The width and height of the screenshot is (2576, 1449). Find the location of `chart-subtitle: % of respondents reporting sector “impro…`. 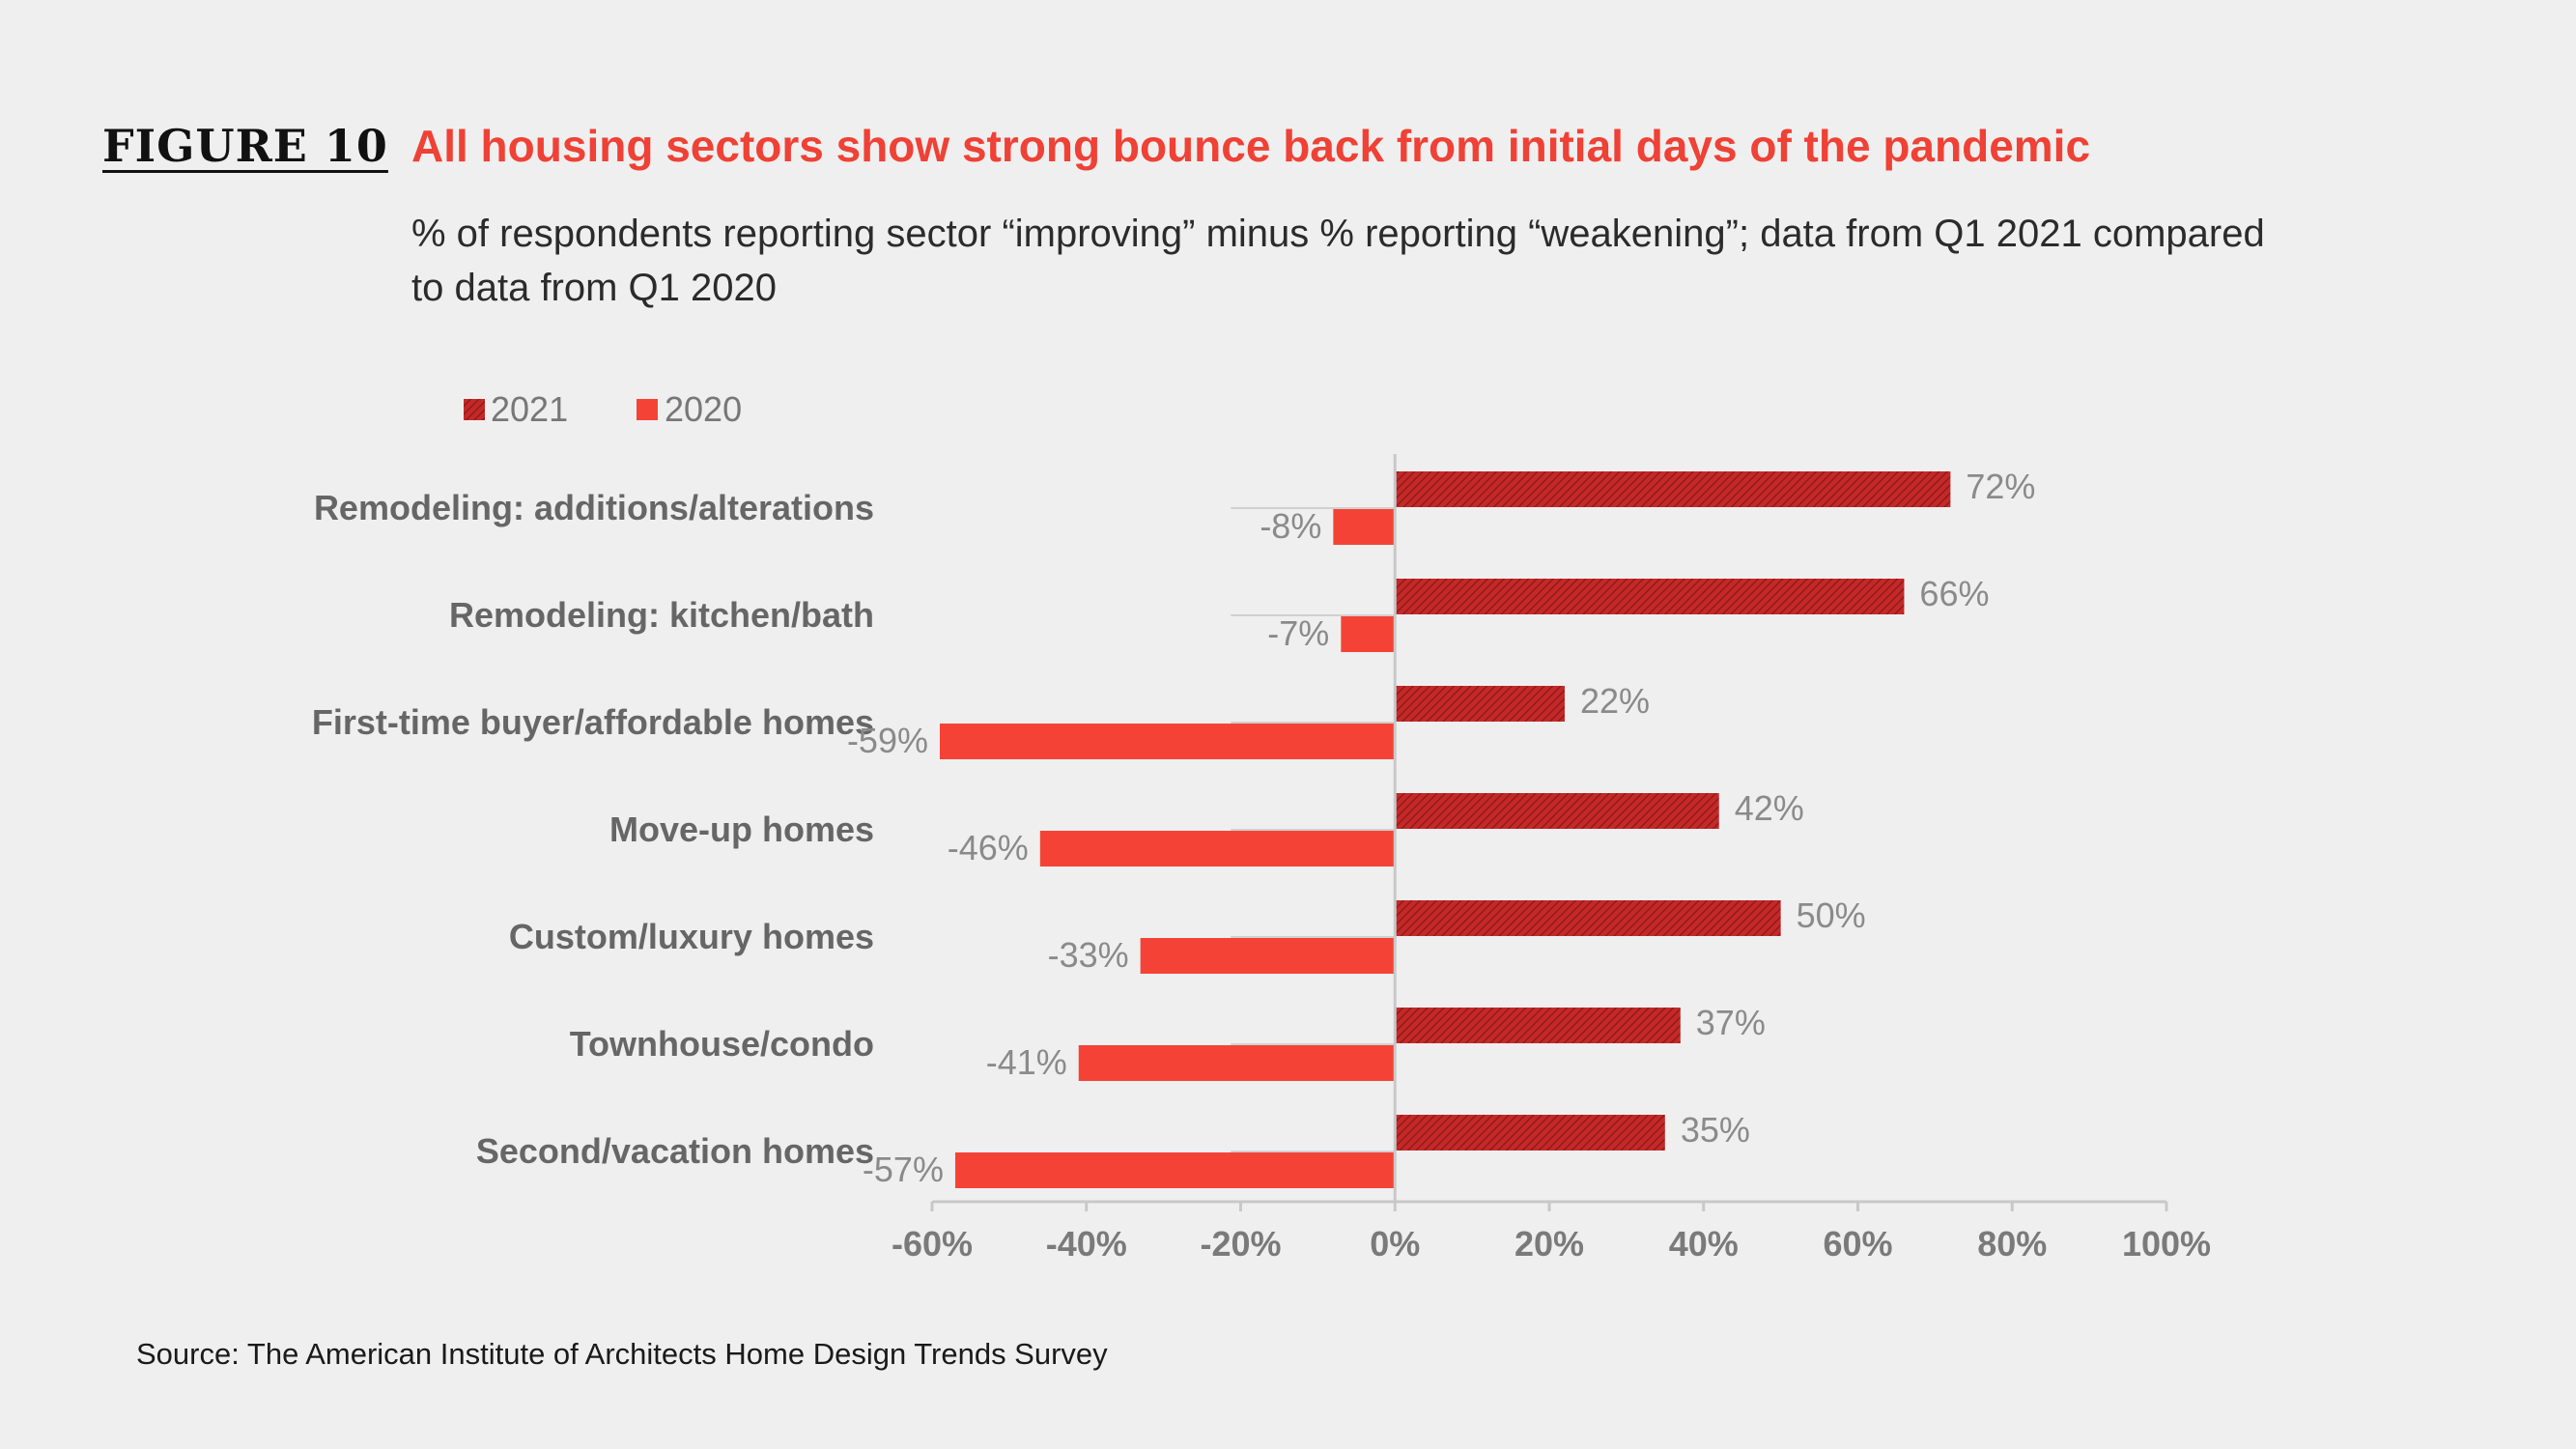

chart-subtitle: % of respondents reporting sector “impro… is located at coordinates (1338, 261).